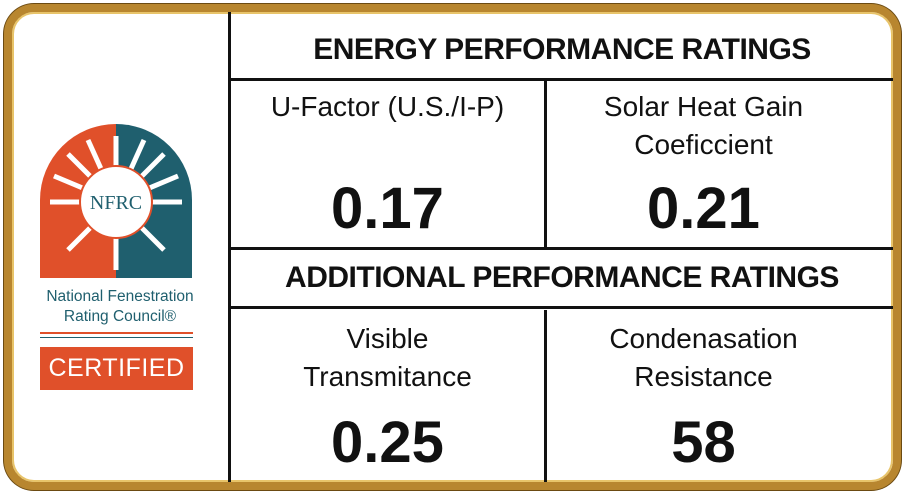  I want to click on label-line: U-Factor (U.S./I-P), so click(387, 106).